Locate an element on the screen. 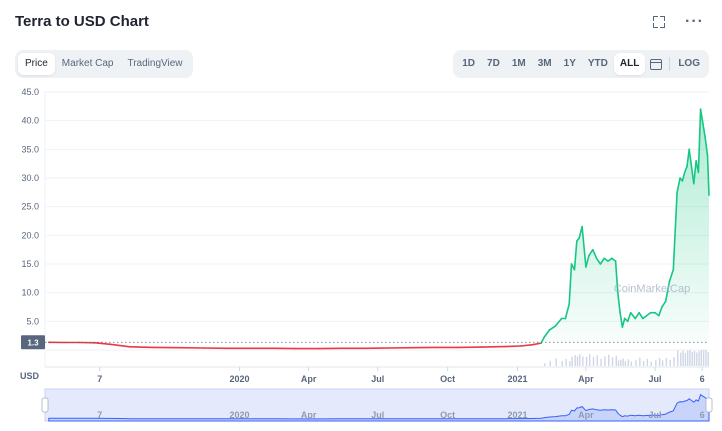  y-tick-label: 40.0 is located at coordinates (30, 121).